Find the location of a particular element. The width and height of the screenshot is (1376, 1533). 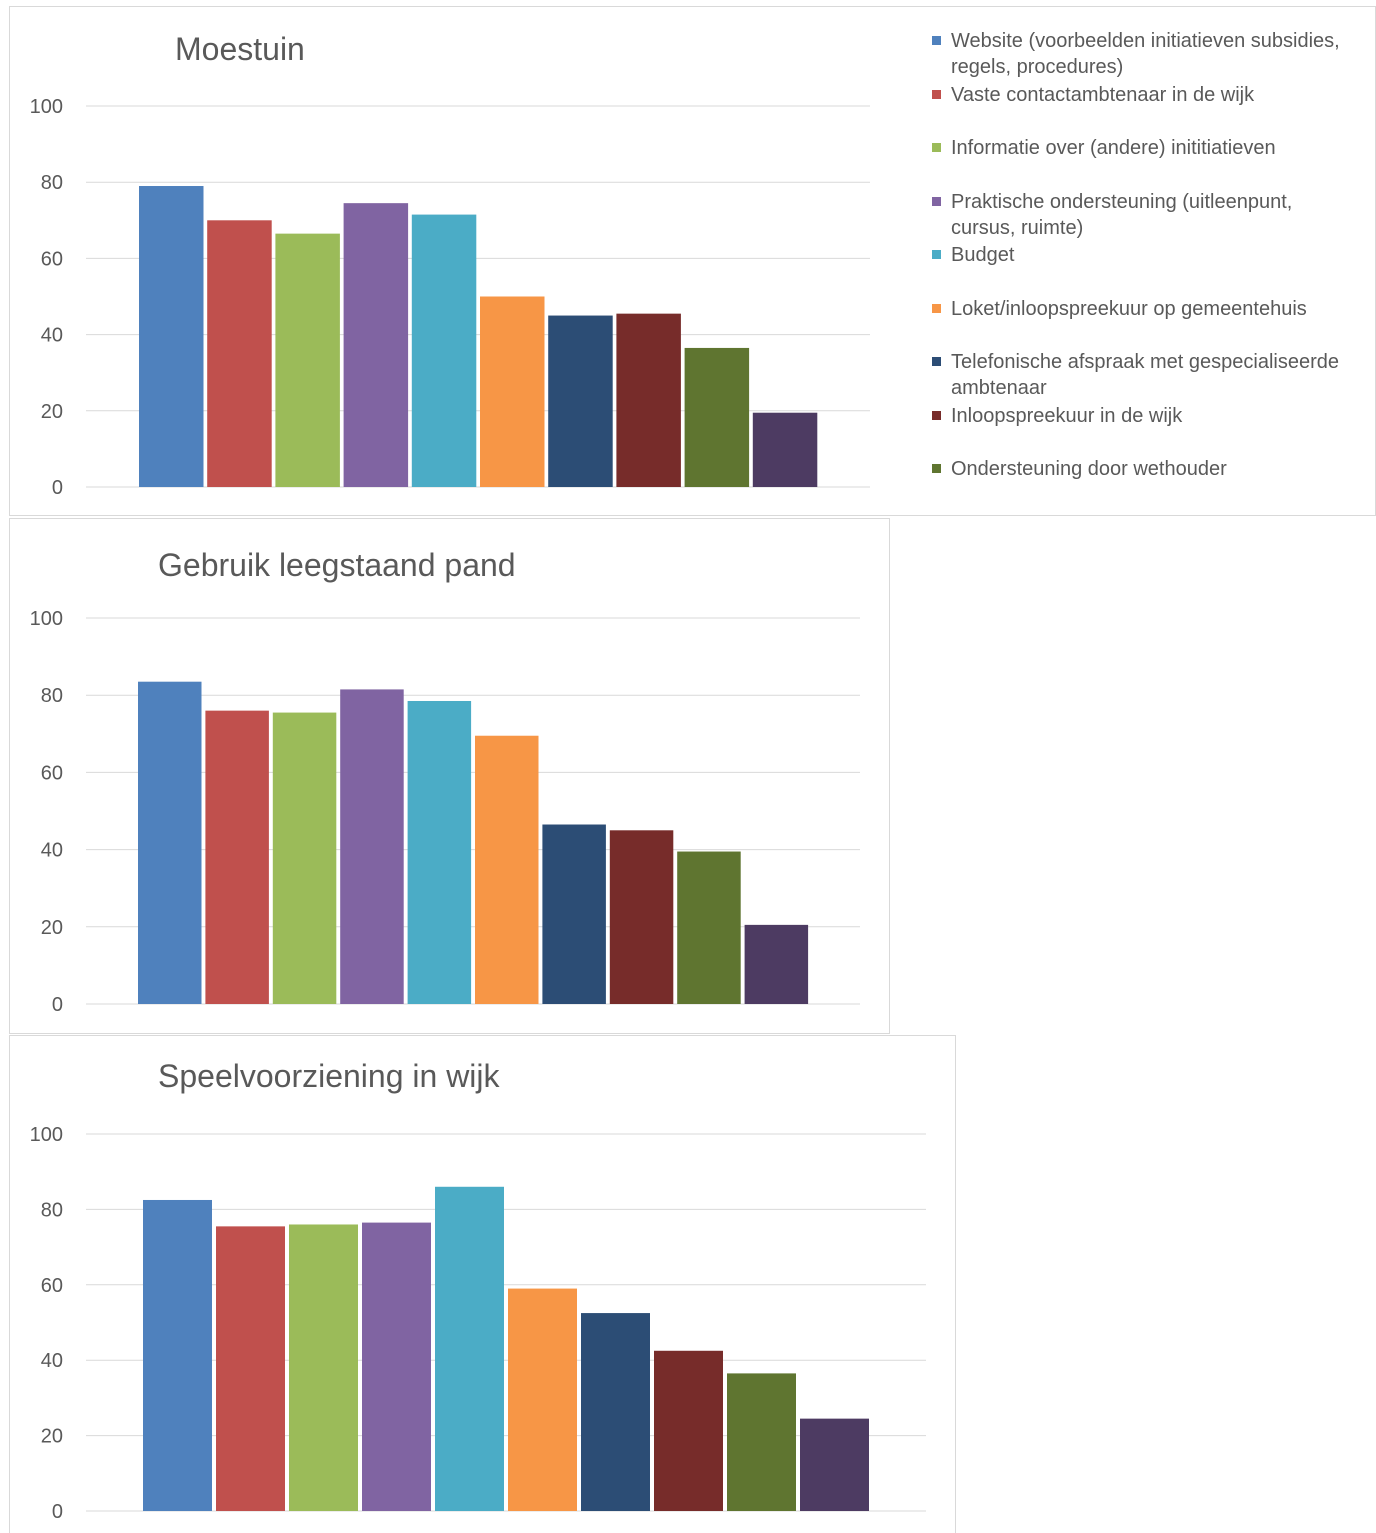

legend-item-informatie: Informatie over (andere) inititiatieven is located at coordinates (1144, 148).